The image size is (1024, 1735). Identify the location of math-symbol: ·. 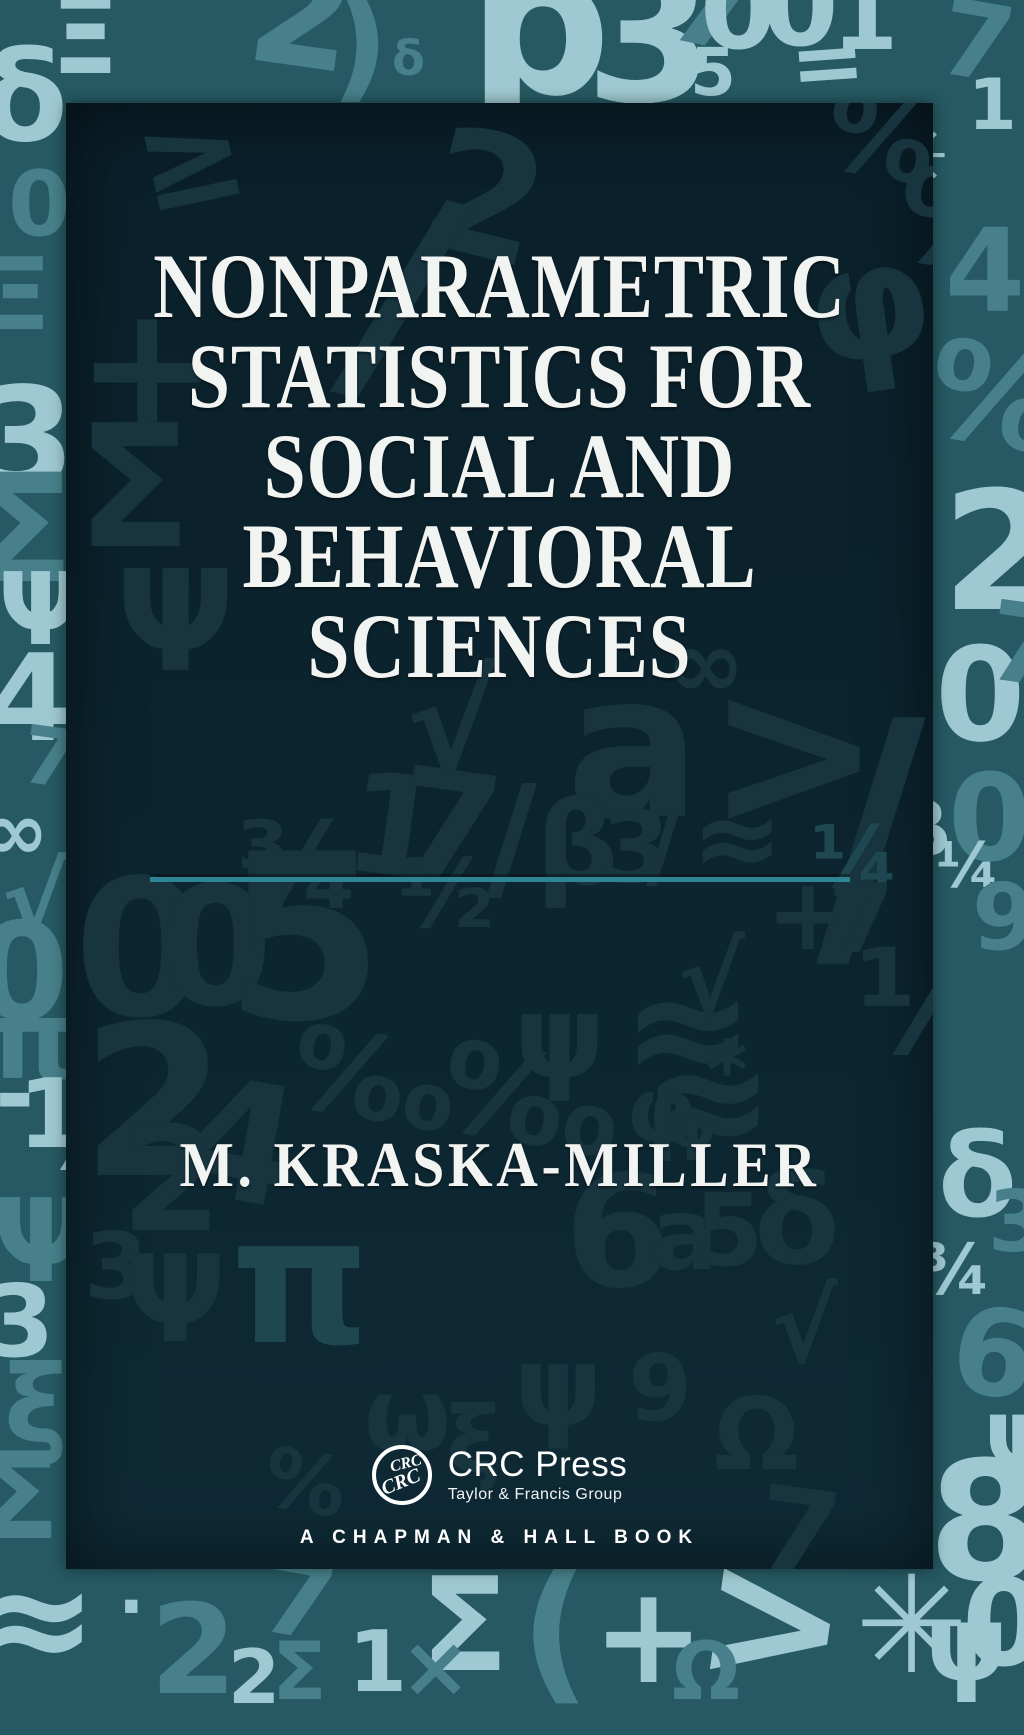
(131, 1607).